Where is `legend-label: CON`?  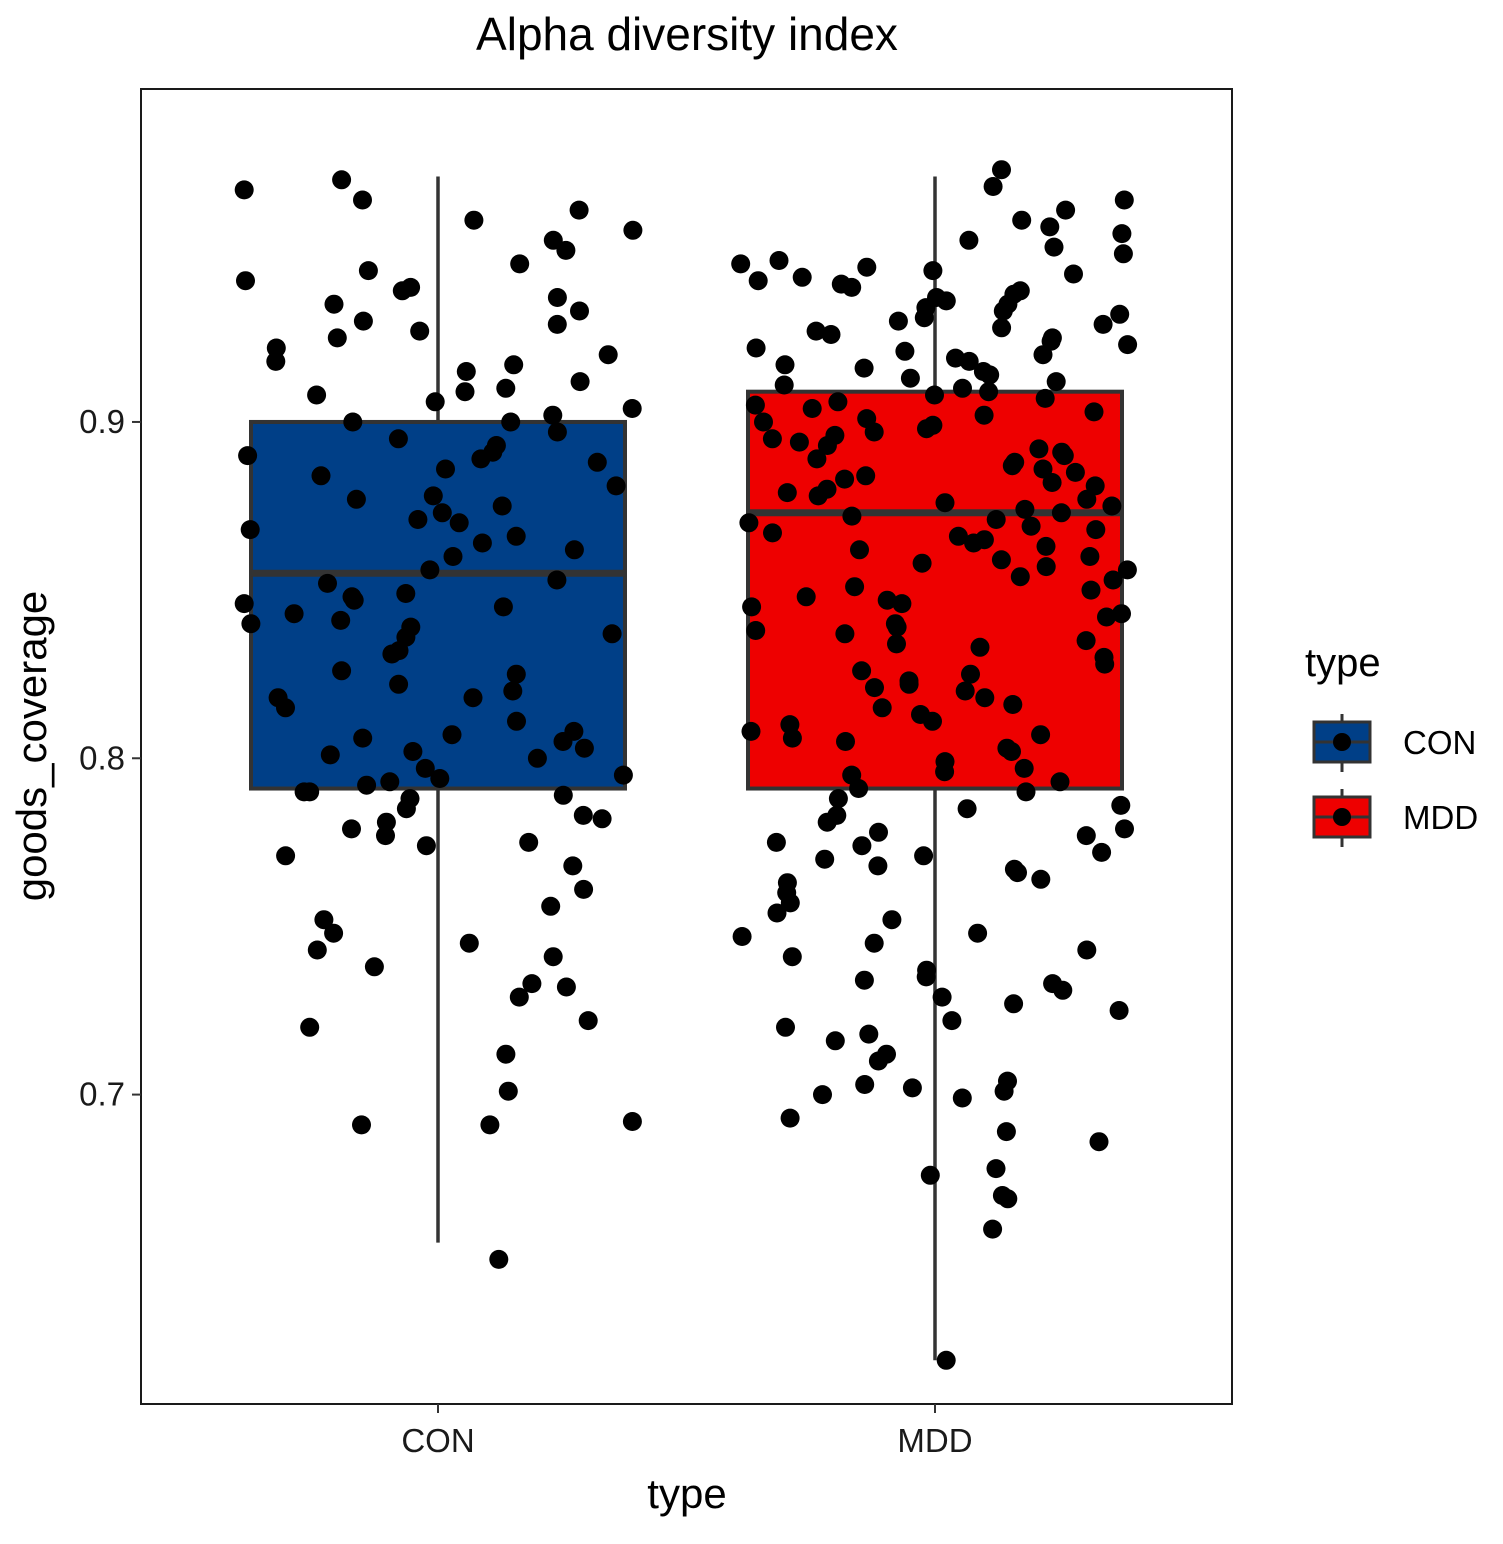 legend-label: CON is located at coordinates (1439, 742).